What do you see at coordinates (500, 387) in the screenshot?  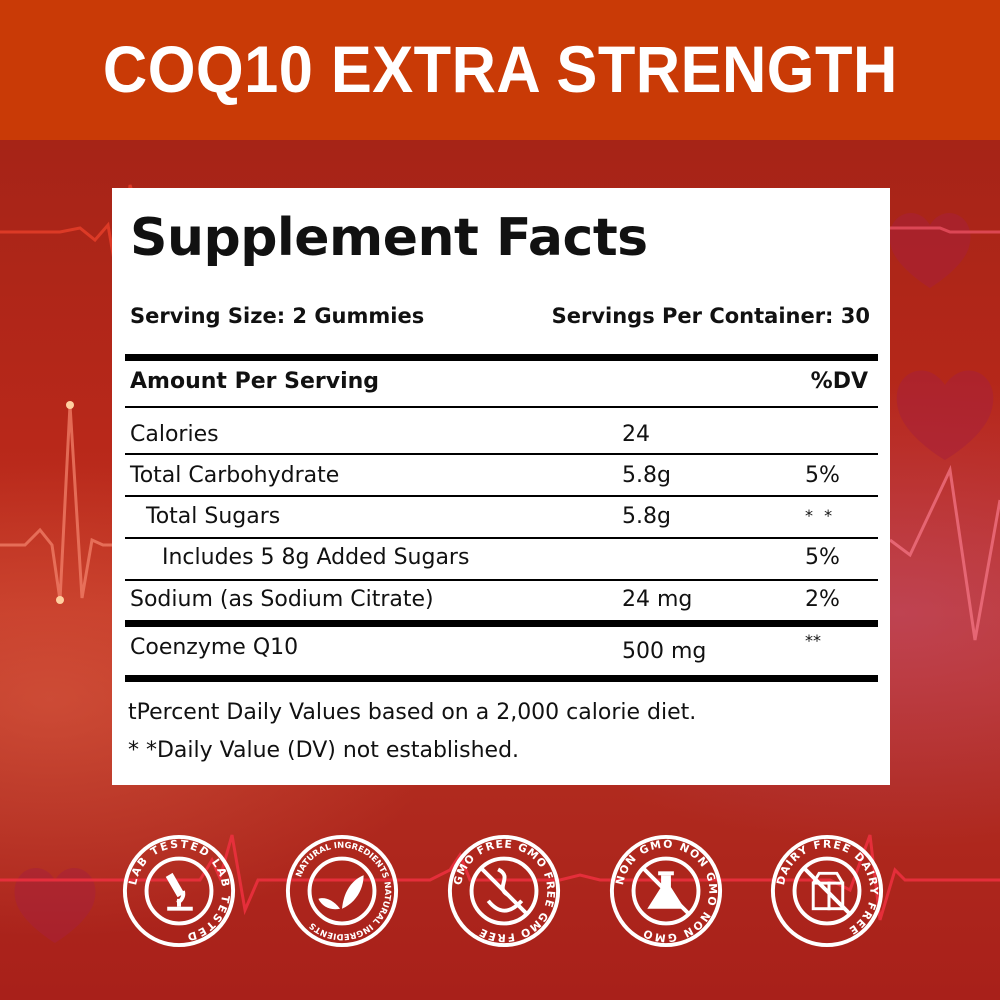 I see `column-header-row: Amount Per Serving %DV` at bounding box center [500, 387].